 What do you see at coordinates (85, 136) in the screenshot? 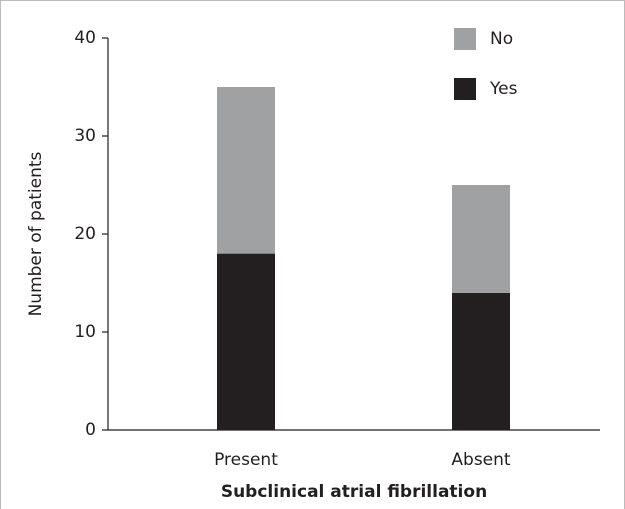
I see `y-tick-label: 30` at bounding box center [85, 136].